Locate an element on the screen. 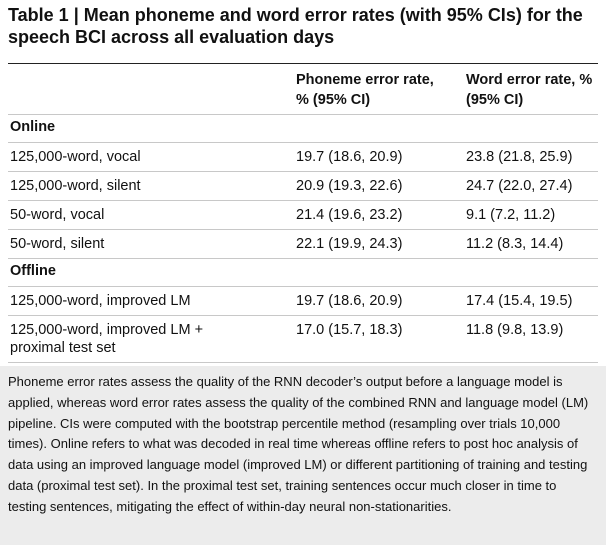 The width and height of the screenshot is (606, 545). row-label: 125,000-word, silent is located at coordinates (75, 186).